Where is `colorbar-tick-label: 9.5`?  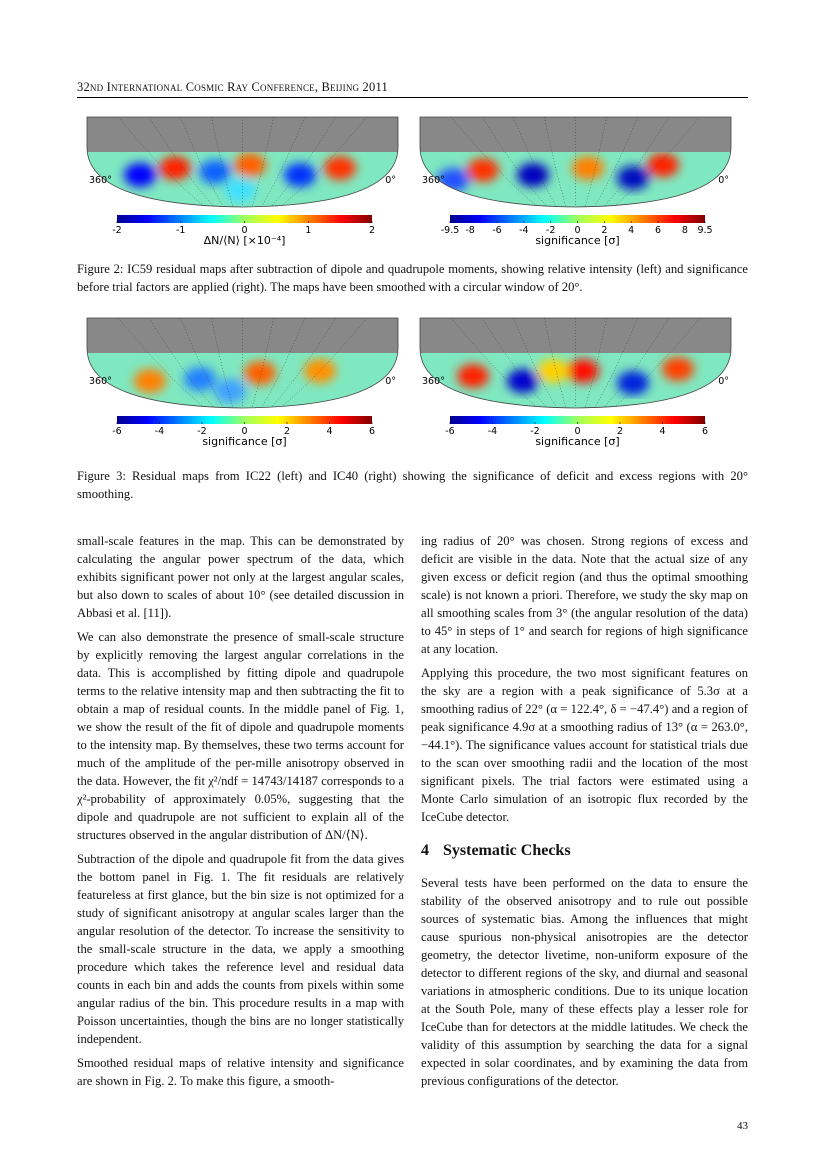 colorbar-tick-label: 9.5 is located at coordinates (704, 230).